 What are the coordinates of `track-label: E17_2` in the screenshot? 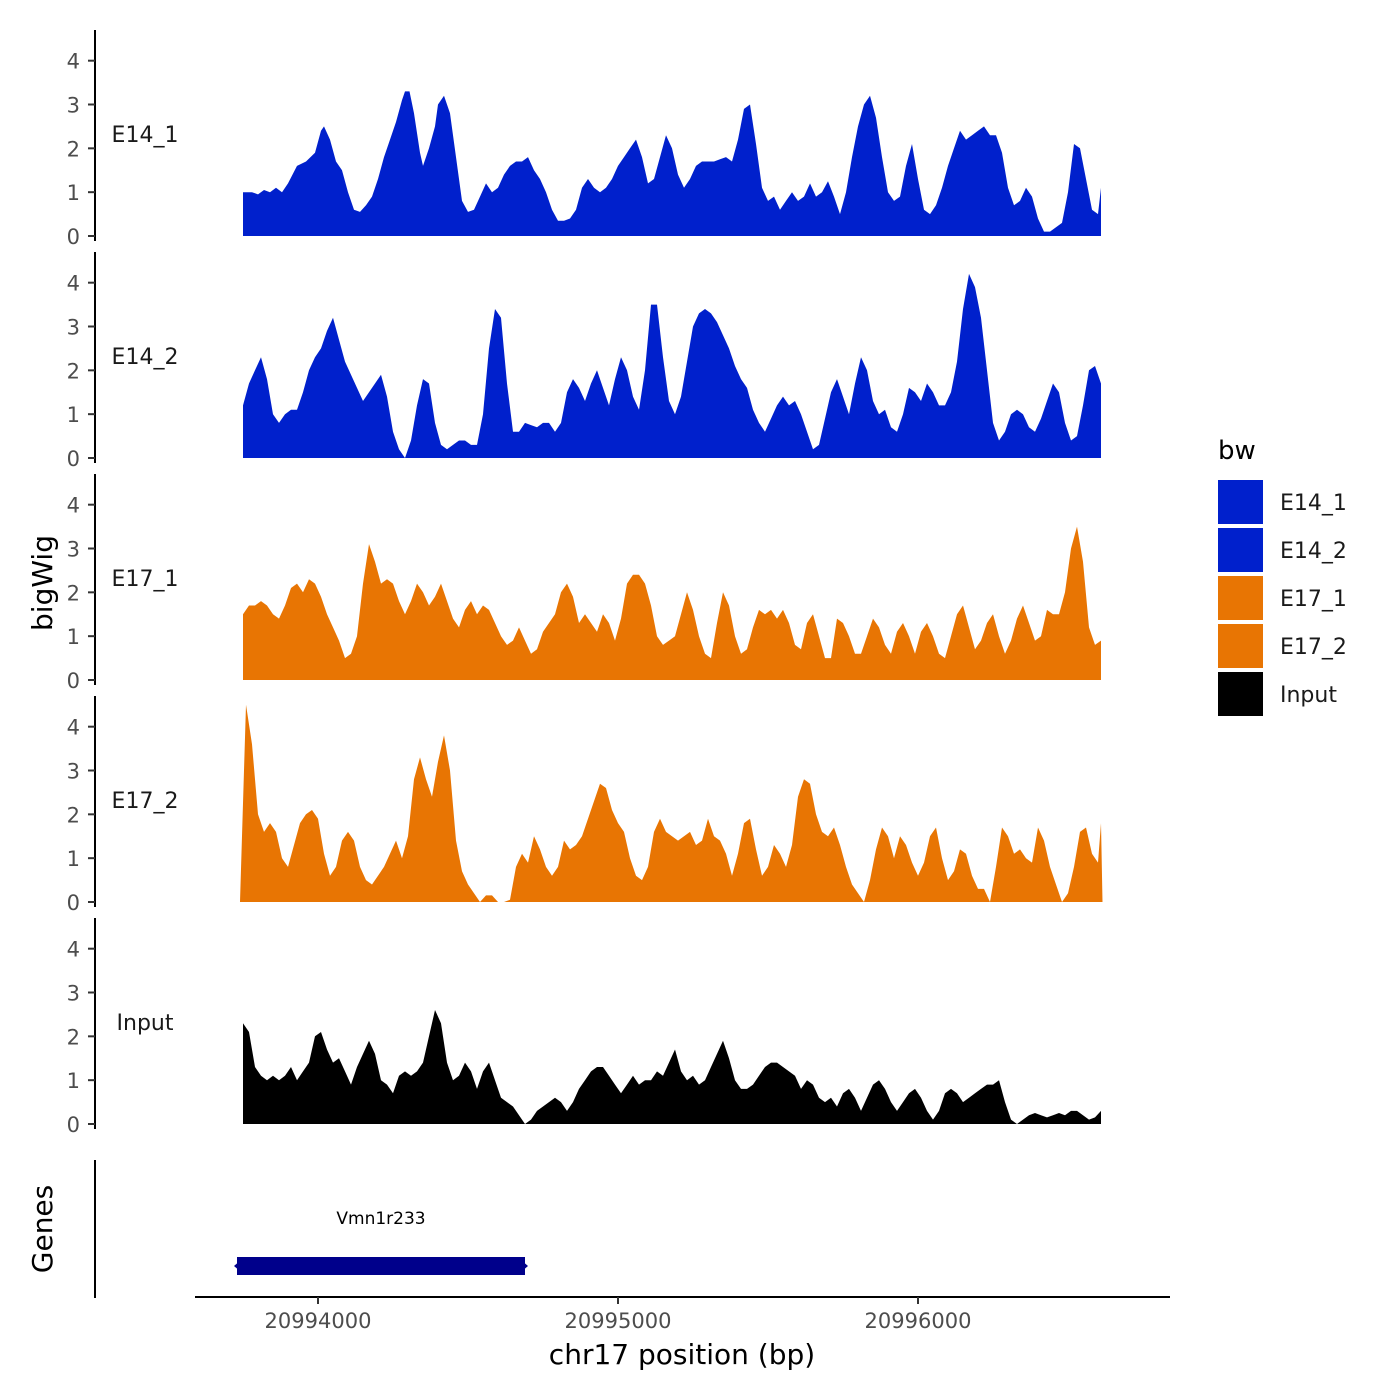 It's located at (145, 801).